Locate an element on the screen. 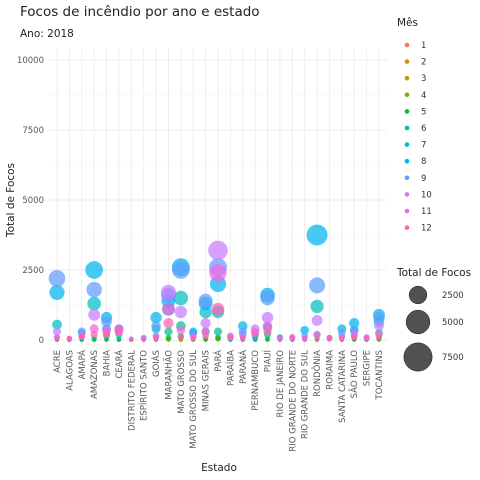 Image resolution: width=480 pixels, height=480 pixels. x-tick-label: RIO GRANDE DO NORTE is located at coordinates (293, 401).